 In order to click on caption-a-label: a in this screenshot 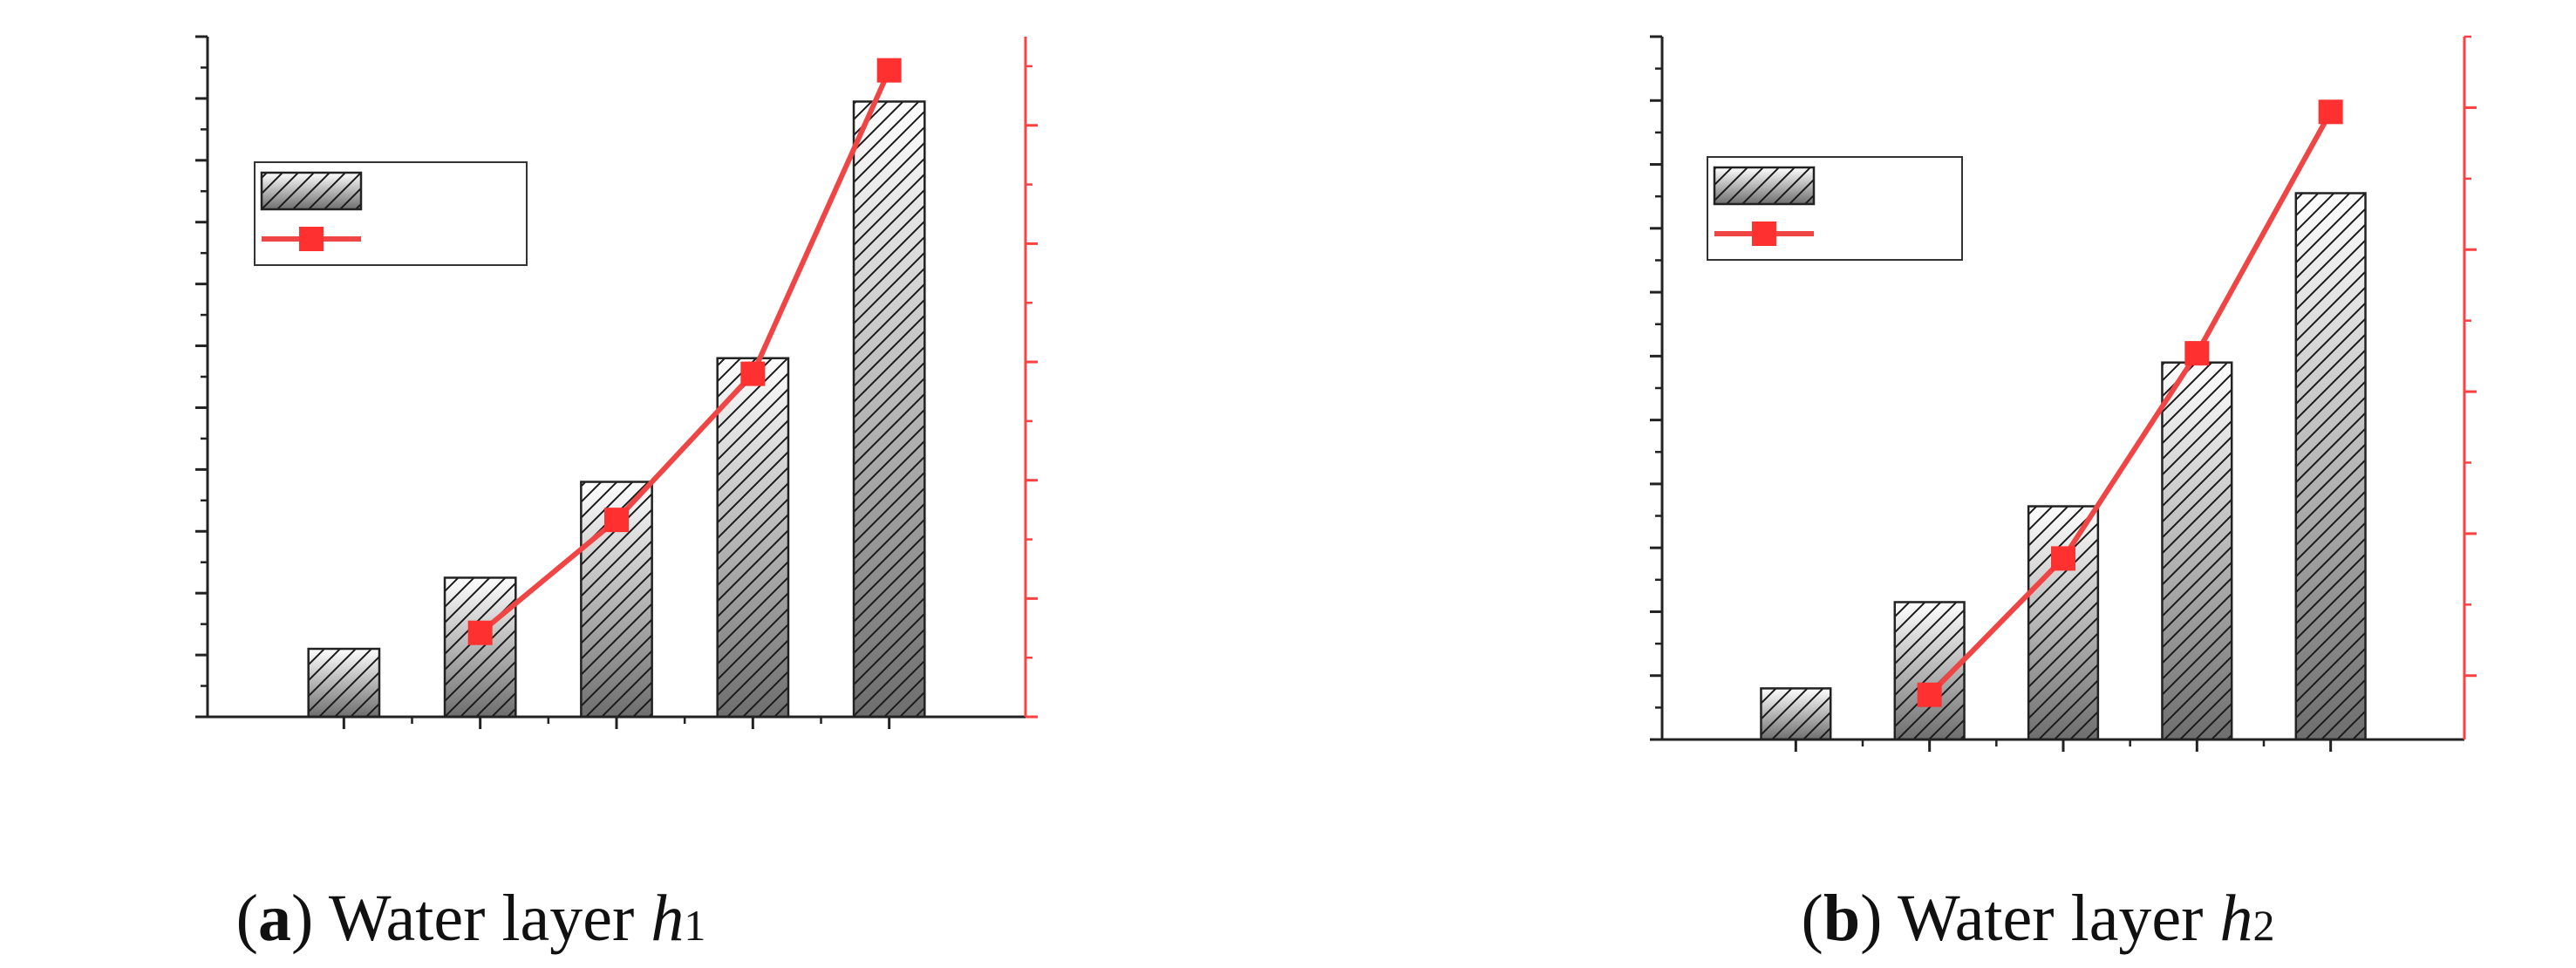, I will do `click(275, 918)`.